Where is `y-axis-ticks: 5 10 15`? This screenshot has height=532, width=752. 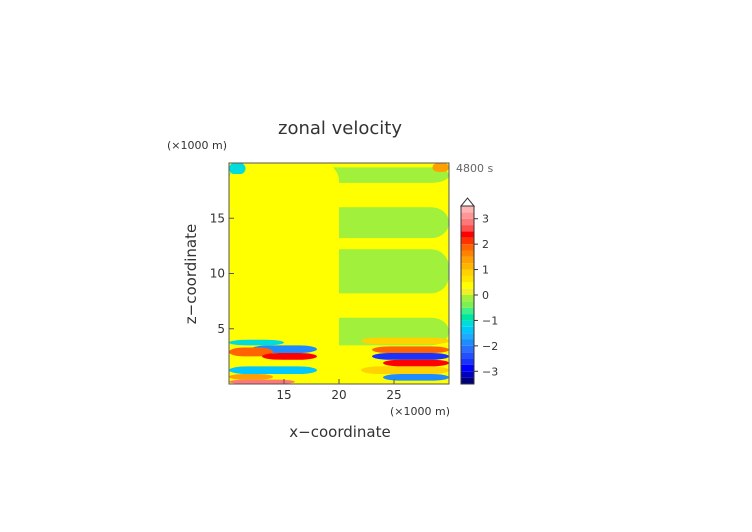
y-axis-ticks: 5 10 15 is located at coordinates (222, 273).